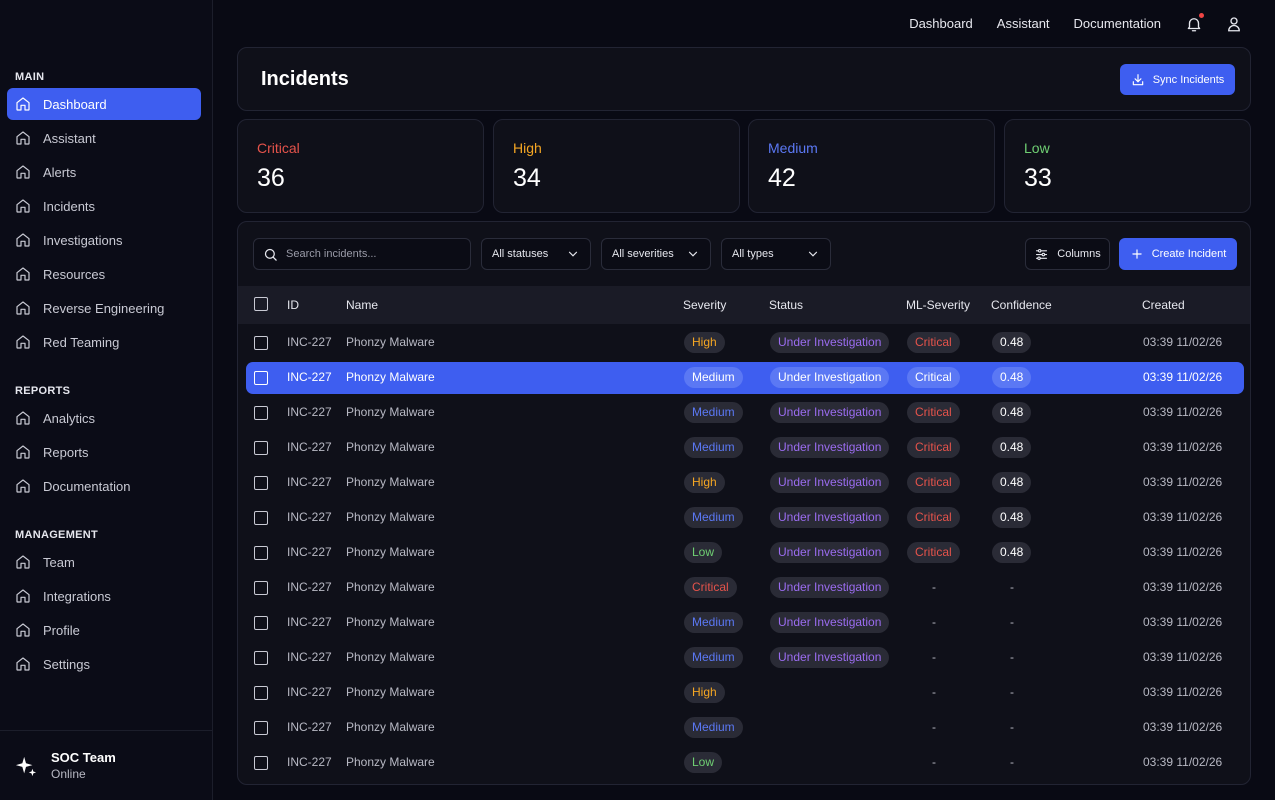 The width and height of the screenshot is (1275, 800). I want to click on stat-value: 42, so click(782, 178).